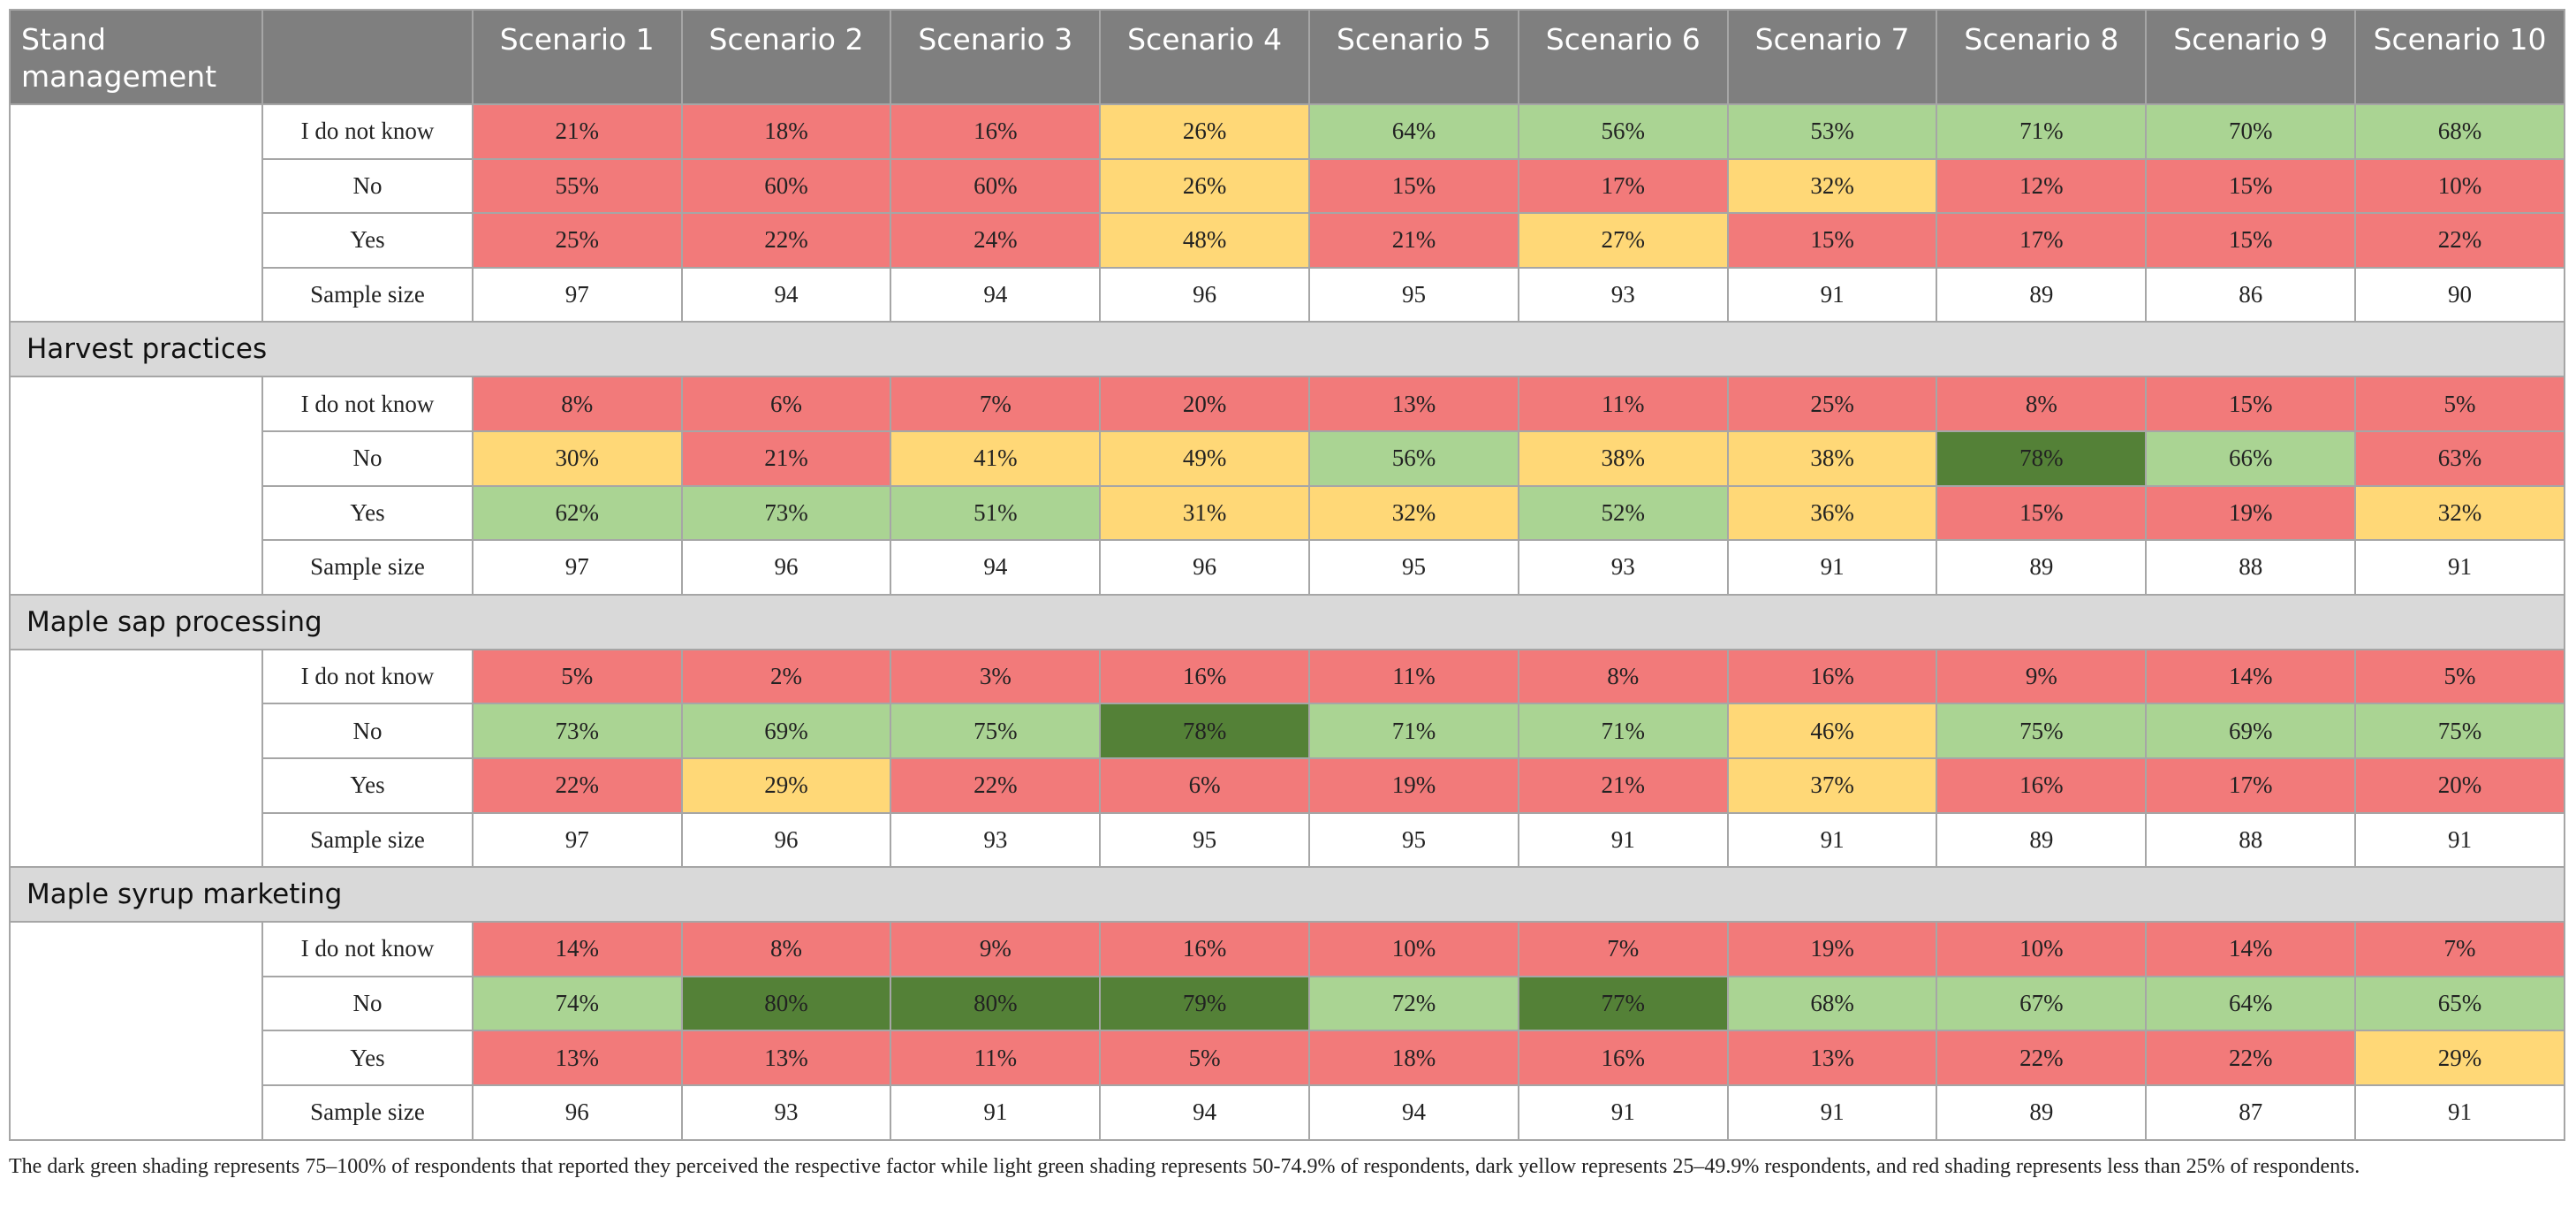  I want to click on header-scenario-9: Scenario 9, so click(2251, 57).